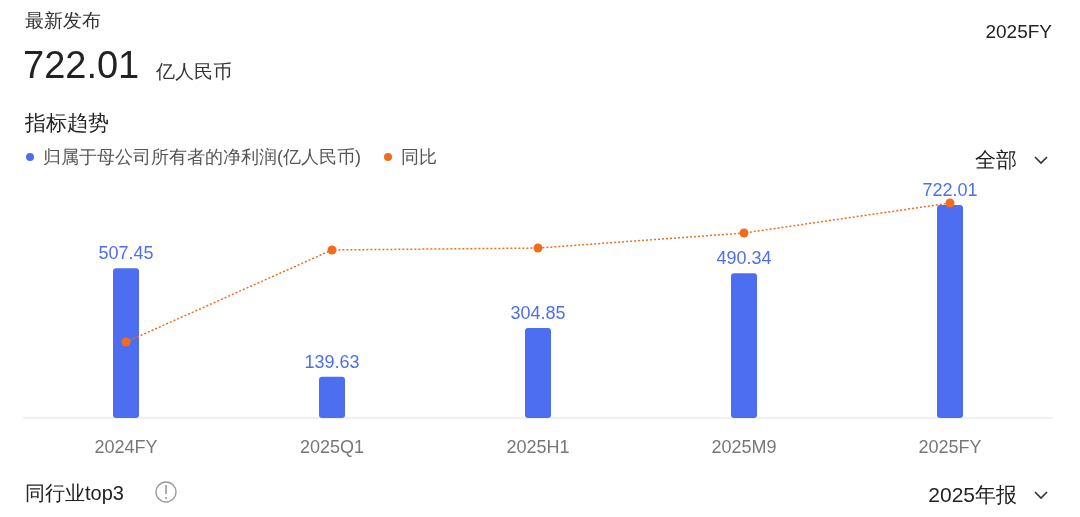 The image size is (1080, 517). I want to click on x-tick-label: 2025H1, so click(538, 447).